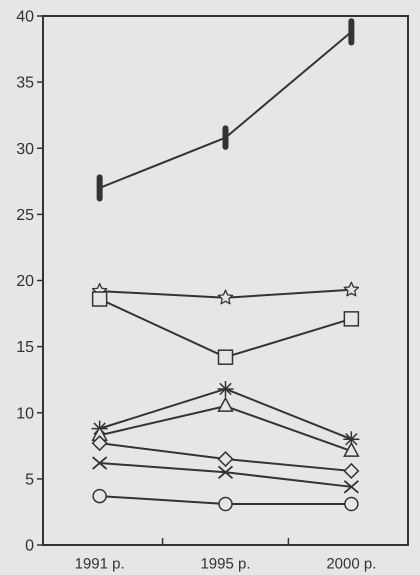 The width and height of the screenshot is (420, 575). What do you see at coordinates (25, 215) in the screenshot?
I see `y-tick-label: 25` at bounding box center [25, 215].